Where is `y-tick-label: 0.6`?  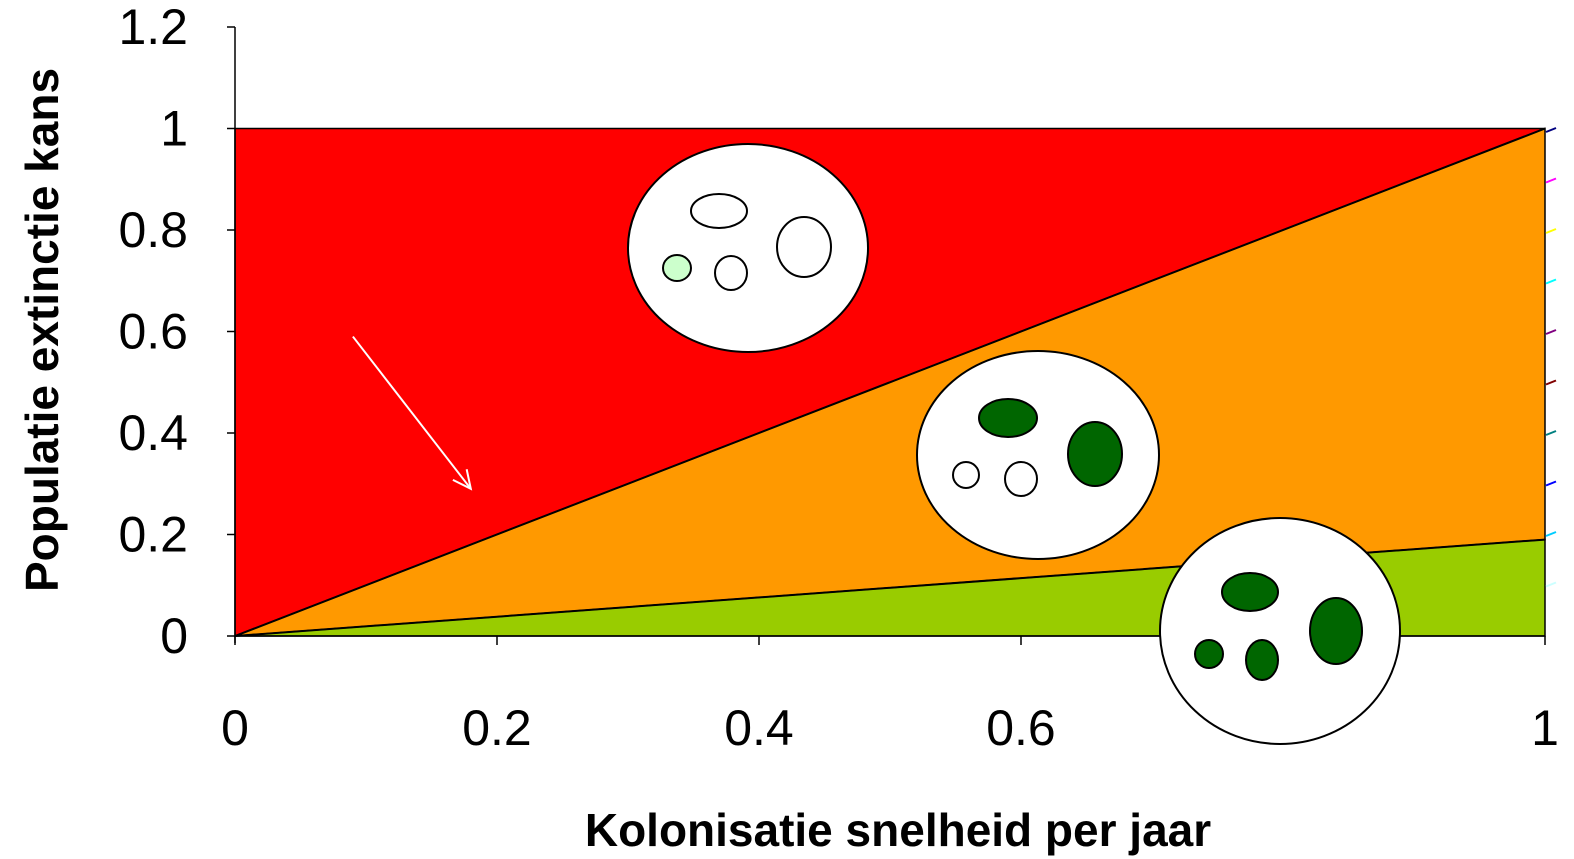 y-tick-label: 0.6 is located at coordinates (153, 332).